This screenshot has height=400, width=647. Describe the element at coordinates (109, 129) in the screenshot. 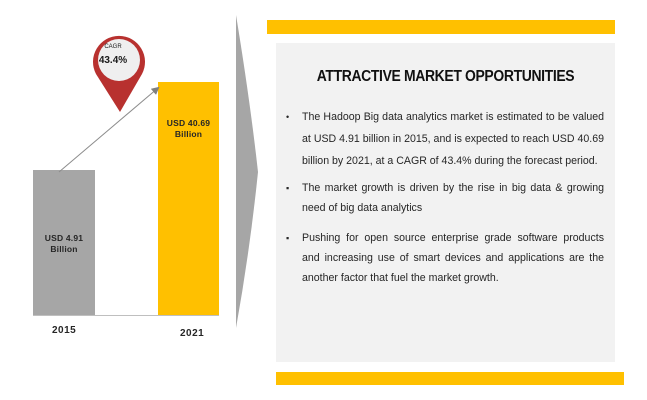

I see `growth-arrow-icon` at that location.